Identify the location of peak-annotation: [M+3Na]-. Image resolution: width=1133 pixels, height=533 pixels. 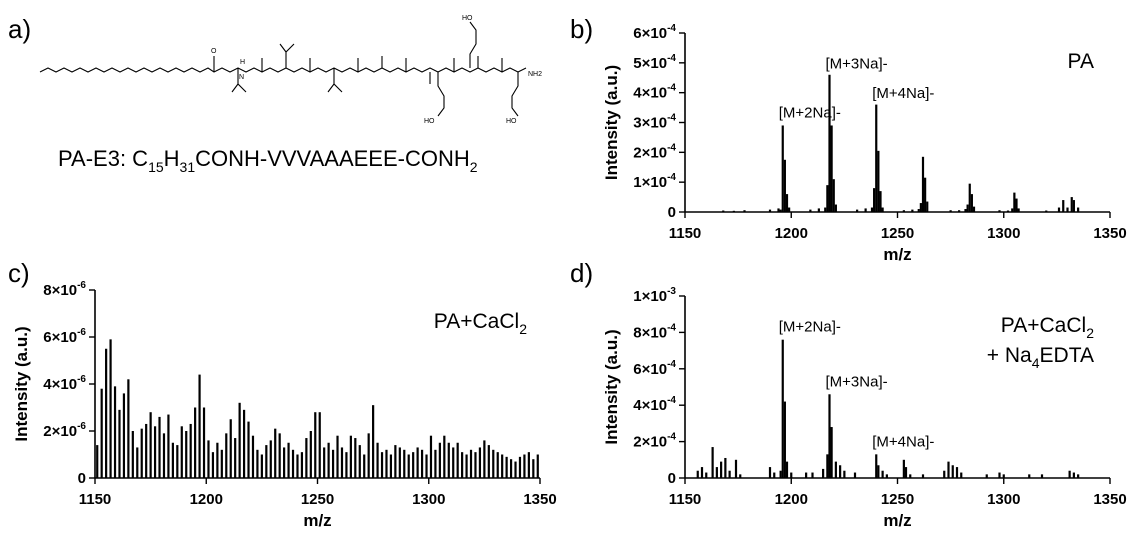
(857, 381).